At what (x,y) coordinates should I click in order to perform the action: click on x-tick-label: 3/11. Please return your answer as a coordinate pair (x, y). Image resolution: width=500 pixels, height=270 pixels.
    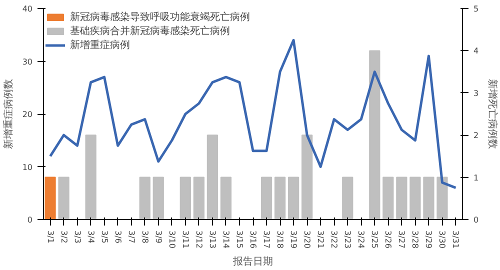
    Looking at the image, I should click on (185, 239).